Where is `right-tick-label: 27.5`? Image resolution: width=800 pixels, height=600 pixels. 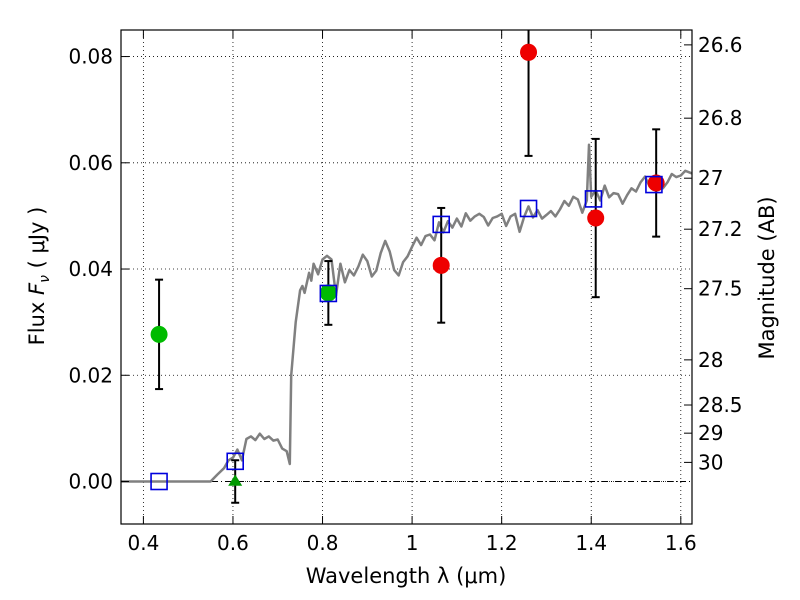
right-tick-label: 27.5 is located at coordinates (720, 289).